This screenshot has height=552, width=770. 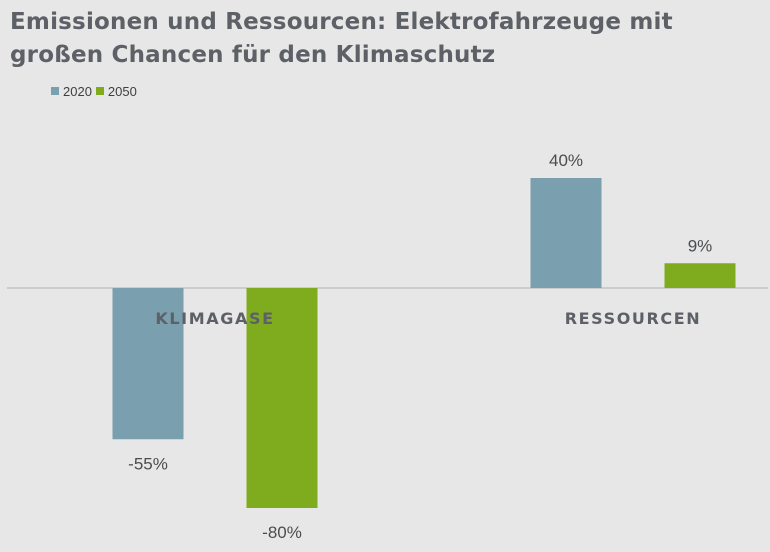 I want to click on bar-ressourcen-2050, so click(x=700, y=275).